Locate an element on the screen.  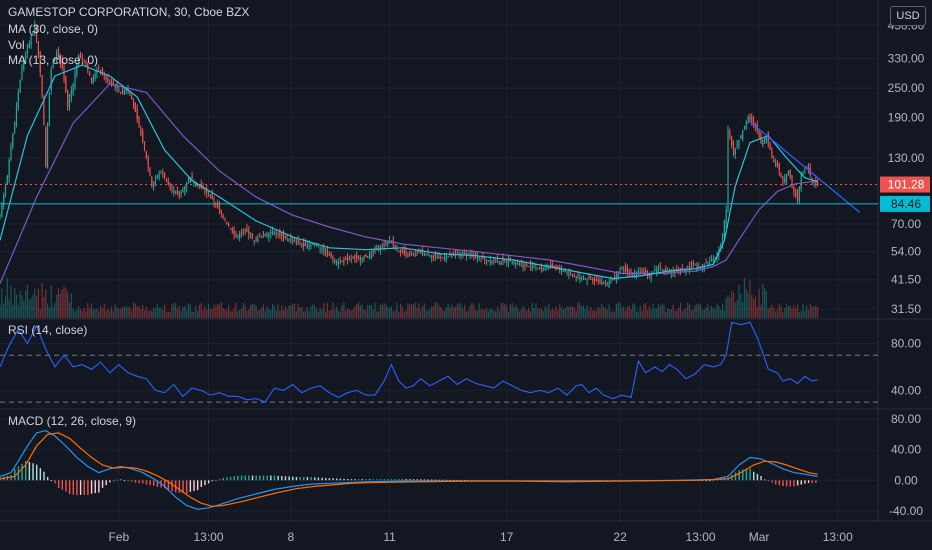
rsi-pane is located at coordinates (439, 362).